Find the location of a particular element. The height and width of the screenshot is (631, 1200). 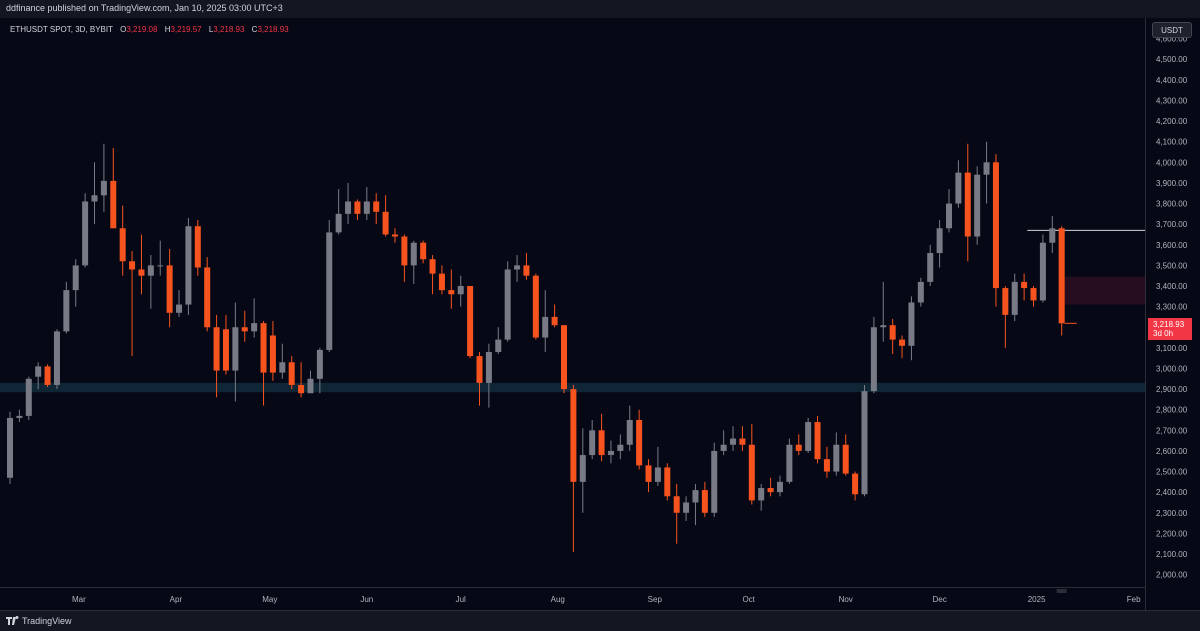

price-tick-label: 2,800.00 is located at coordinates (1172, 410).